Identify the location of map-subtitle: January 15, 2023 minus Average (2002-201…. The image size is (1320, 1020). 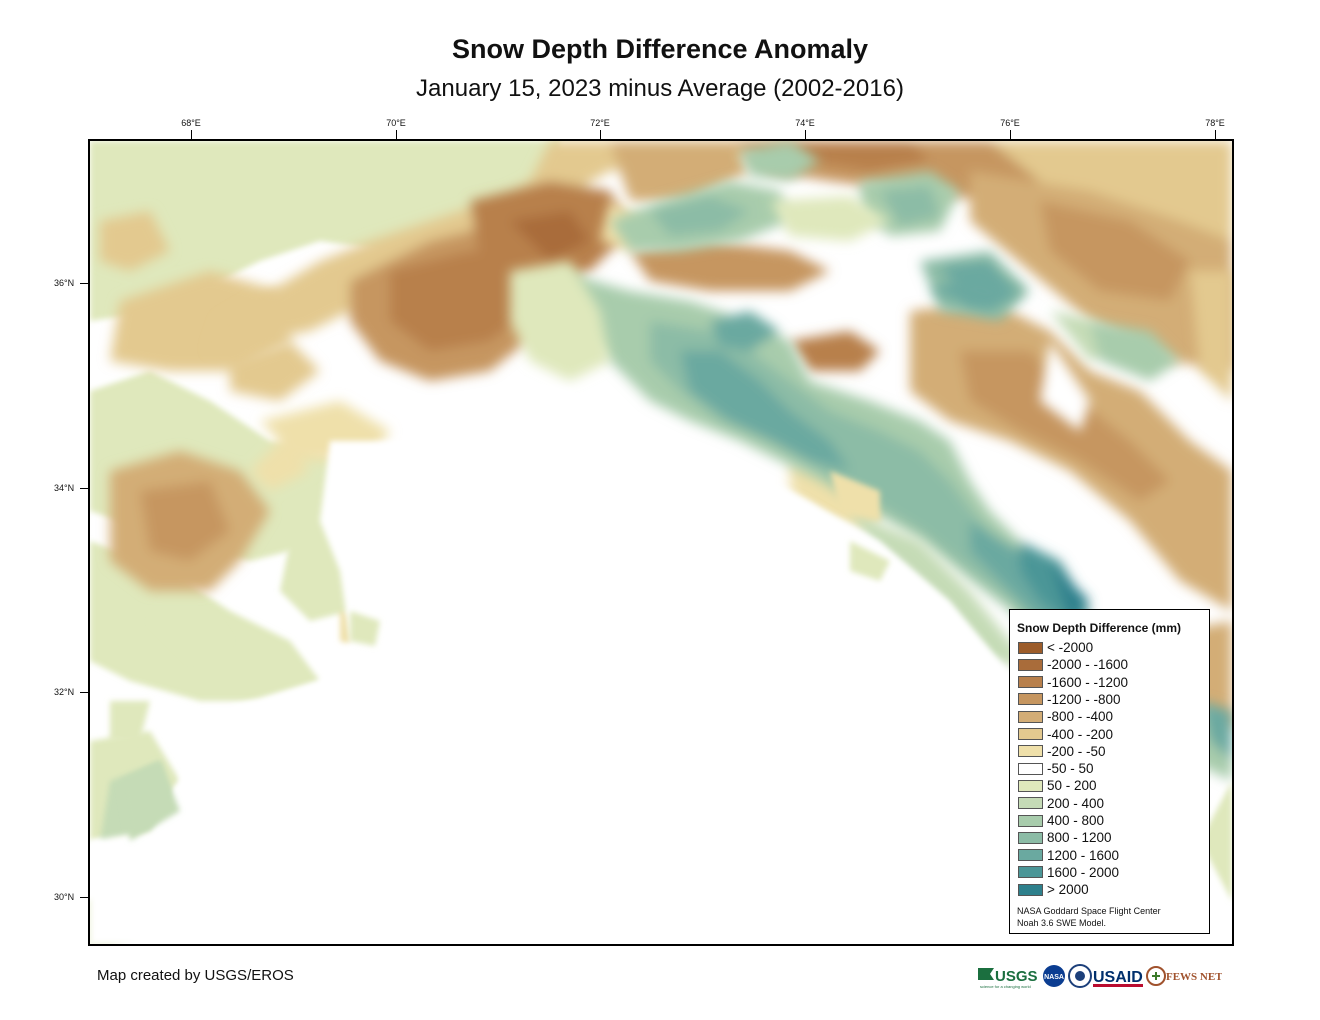
(660, 88).